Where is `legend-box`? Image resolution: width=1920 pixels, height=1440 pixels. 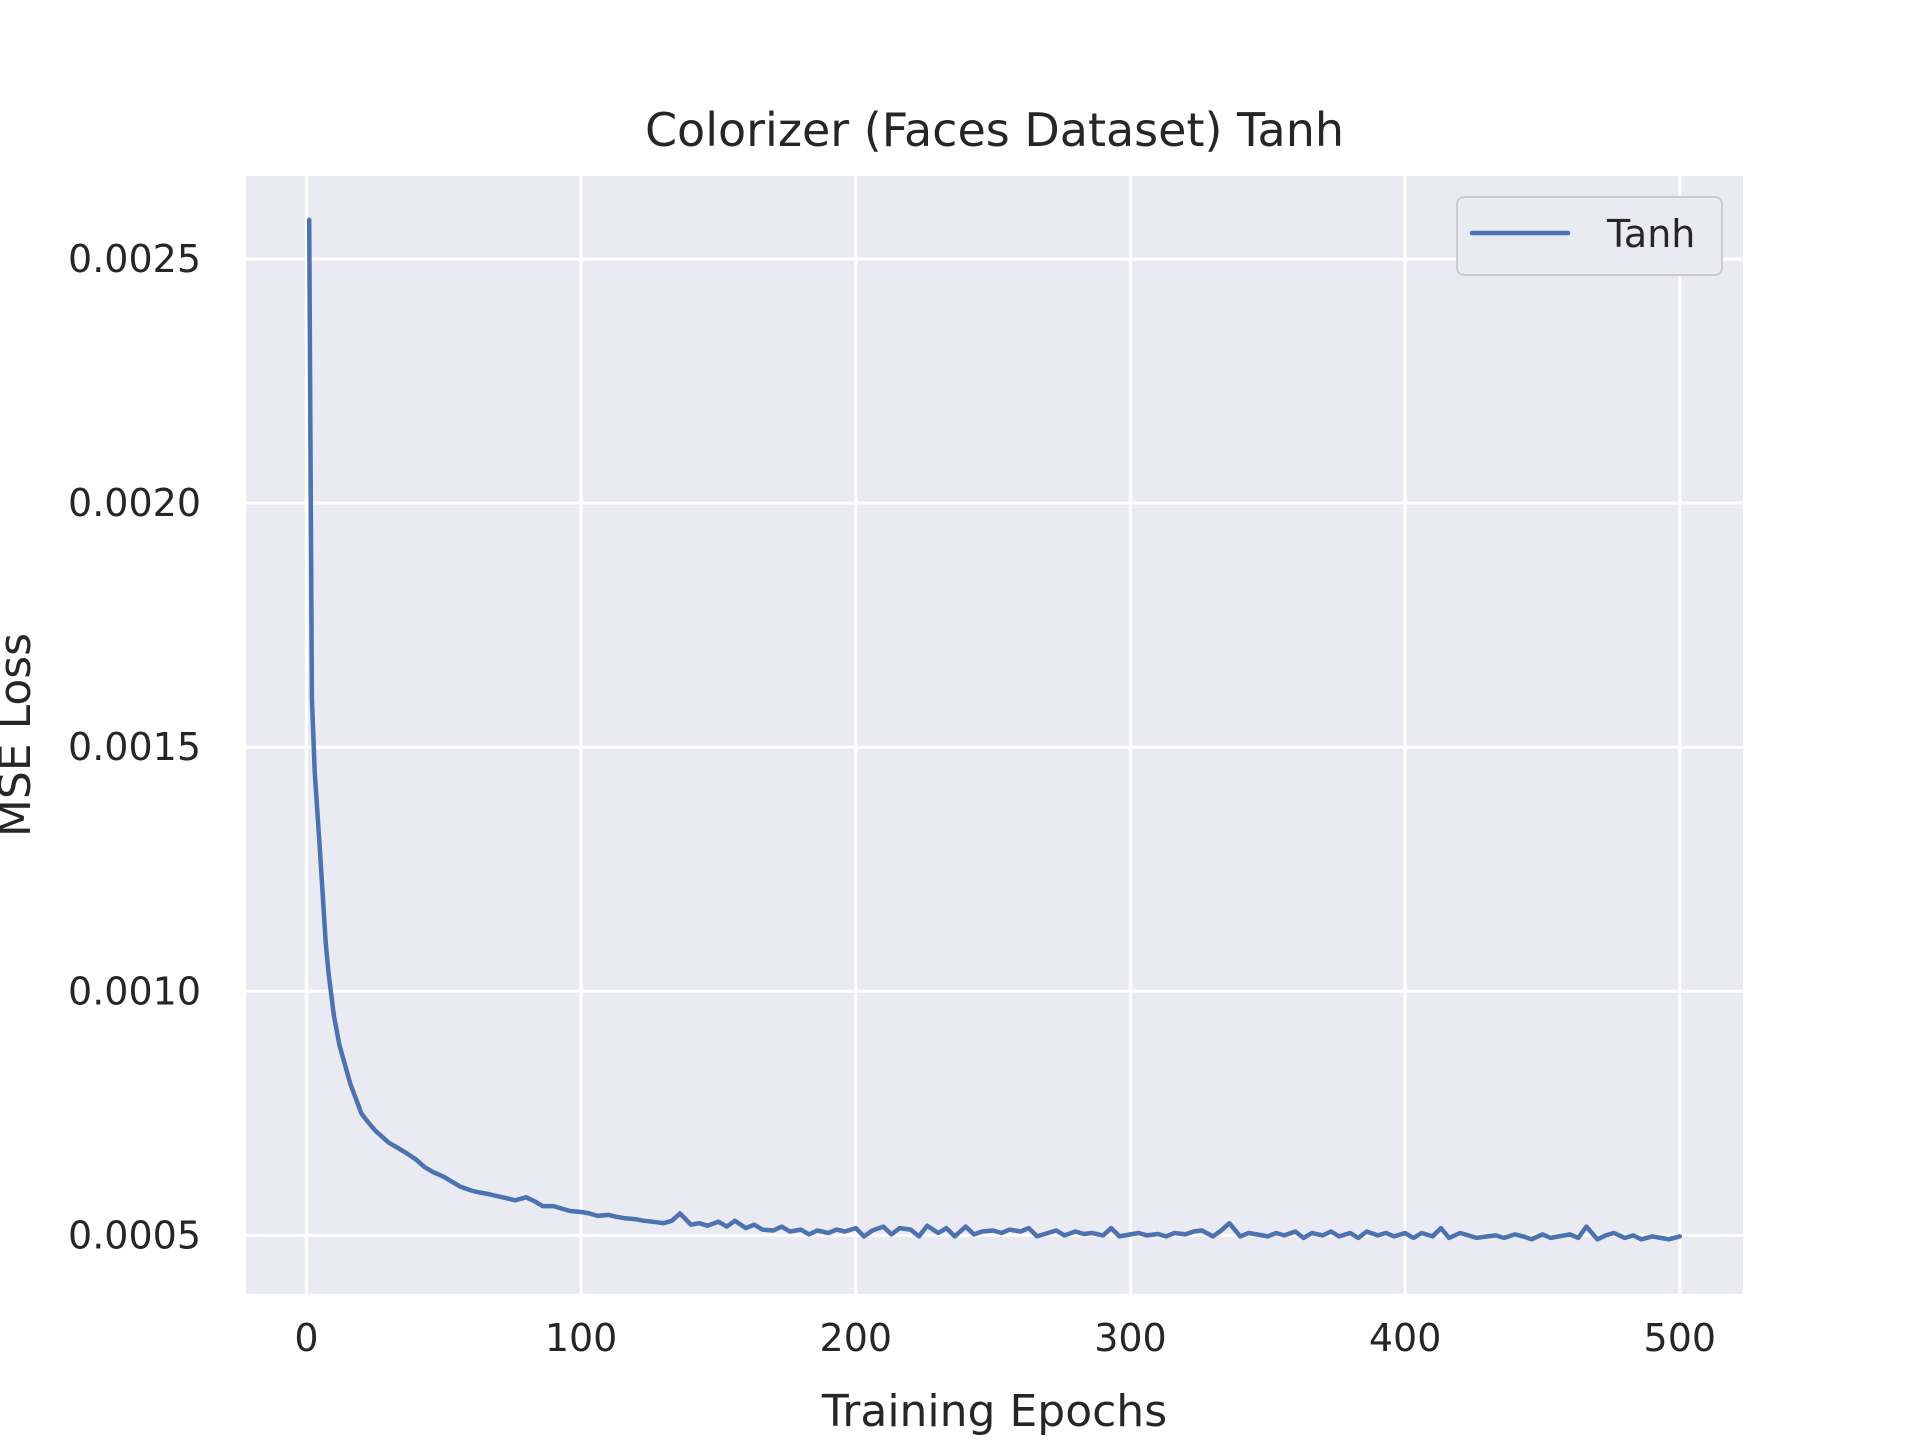
legend-box is located at coordinates (1589, 236).